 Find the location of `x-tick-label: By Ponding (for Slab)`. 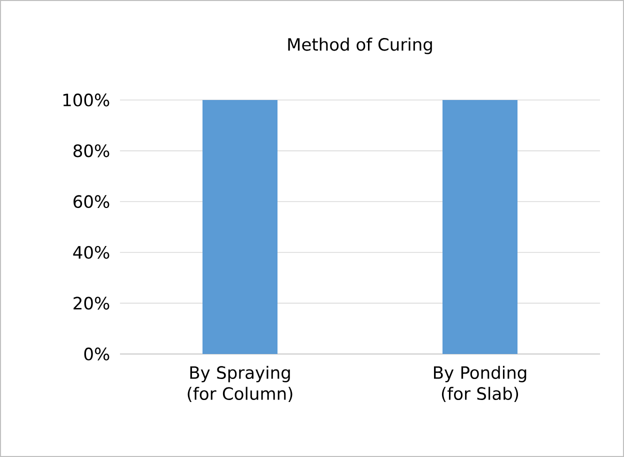

x-tick-label: By Ponding (for Slab) is located at coordinates (480, 384).